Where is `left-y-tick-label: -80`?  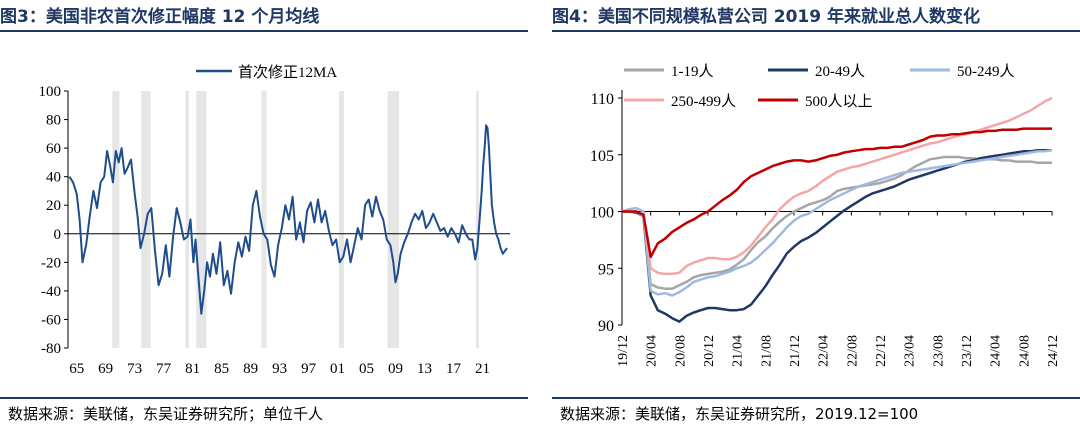
left-y-tick-label: -80 is located at coordinates (51, 349).